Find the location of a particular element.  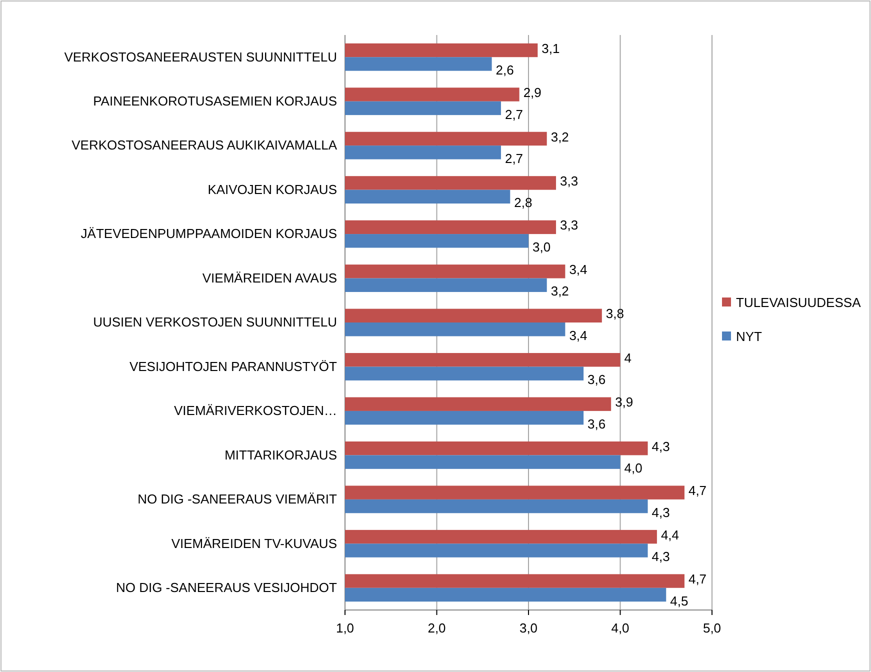

y-tick-label: VIEMÄREIDEN AVAUS is located at coordinates (270, 278).